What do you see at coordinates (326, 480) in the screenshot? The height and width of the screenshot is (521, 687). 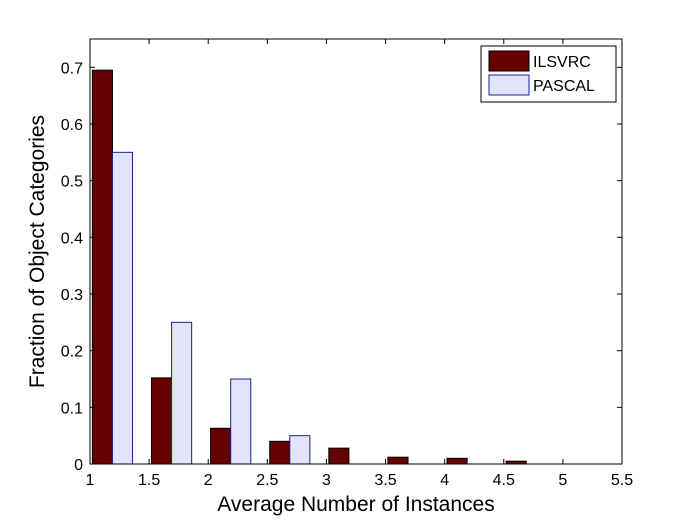 I see `x-tick-label: 3` at bounding box center [326, 480].